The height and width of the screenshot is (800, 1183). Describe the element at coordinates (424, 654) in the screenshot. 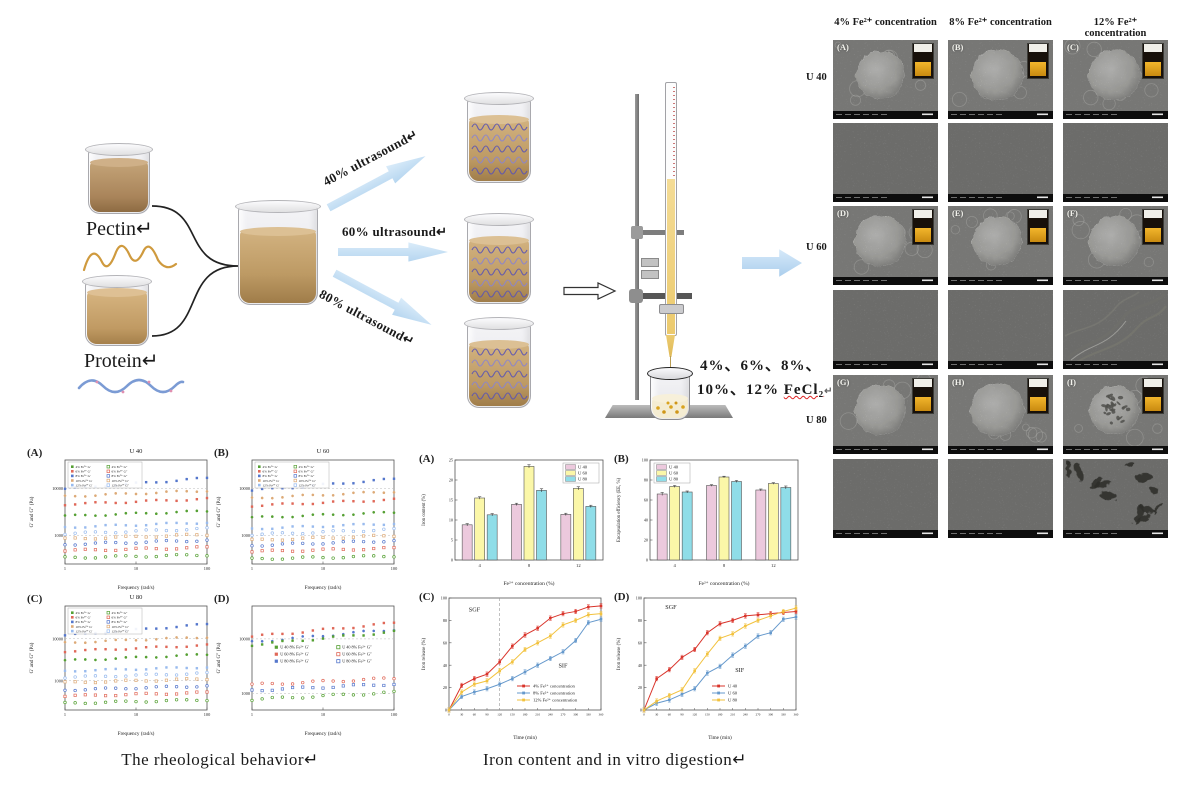

I see `svg-text: Iron release (%)` at that location.